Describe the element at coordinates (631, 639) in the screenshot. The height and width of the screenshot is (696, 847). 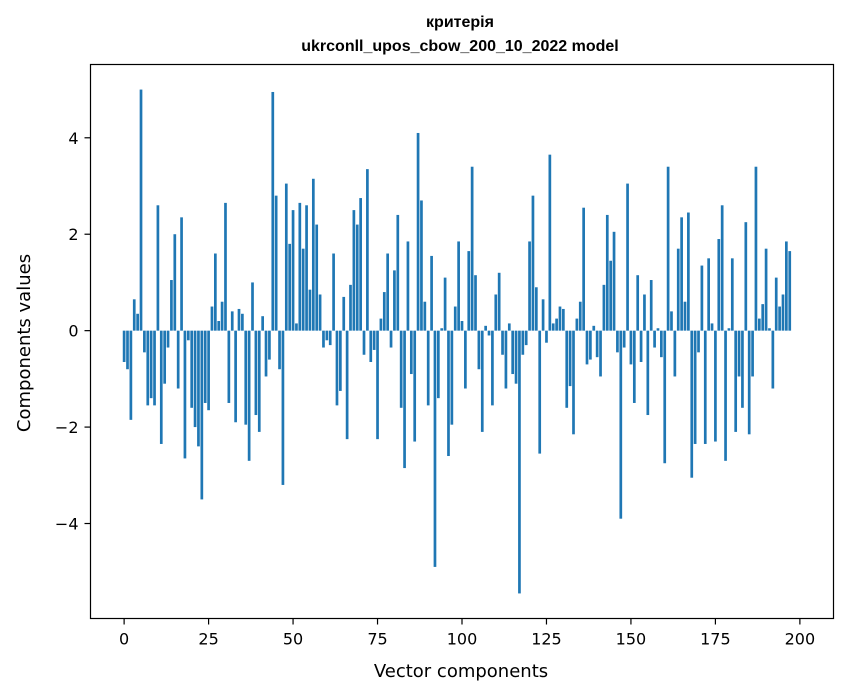
I see `x-tick-label: 150` at that location.